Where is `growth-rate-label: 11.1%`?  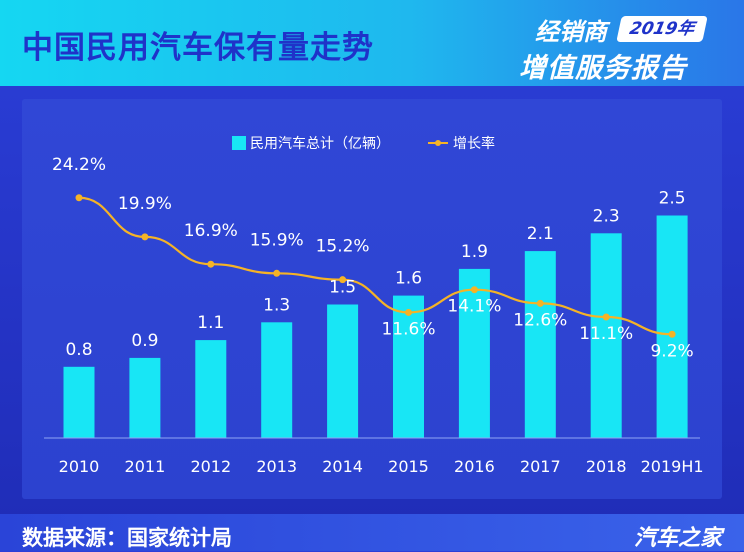 growth-rate-label: 11.1% is located at coordinates (606, 334).